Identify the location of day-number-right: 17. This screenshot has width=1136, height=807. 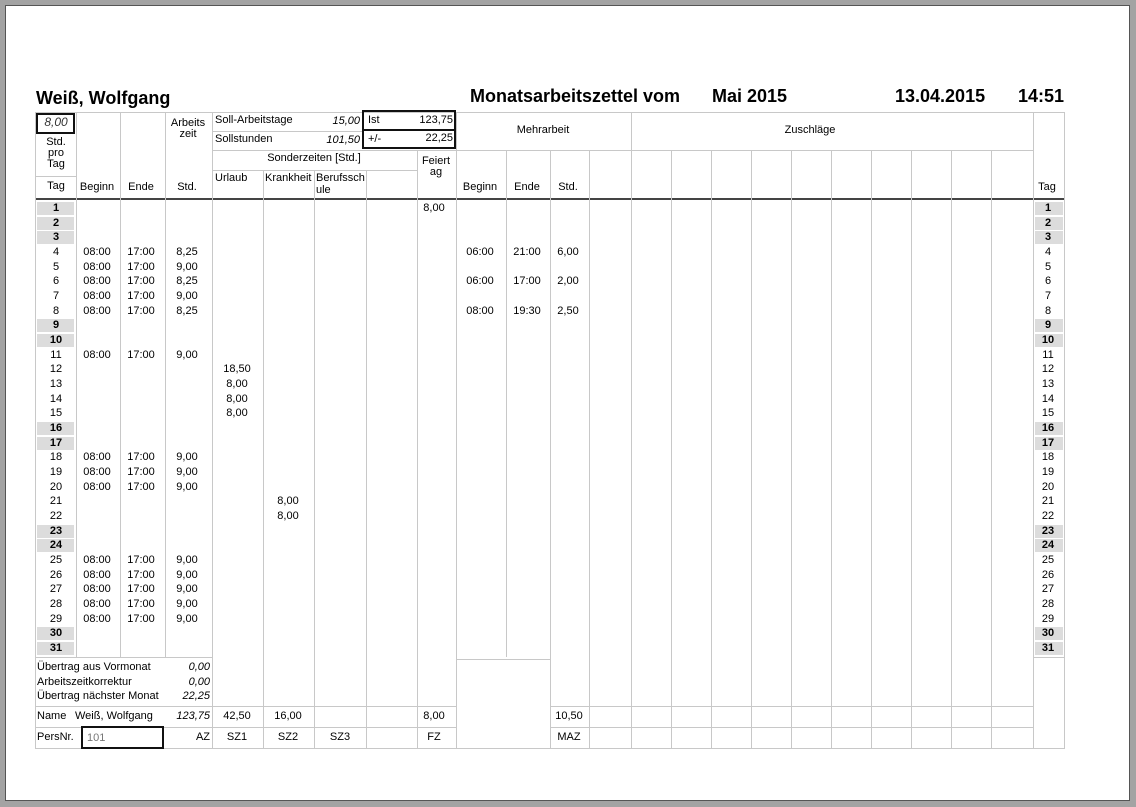
(1048, 442).